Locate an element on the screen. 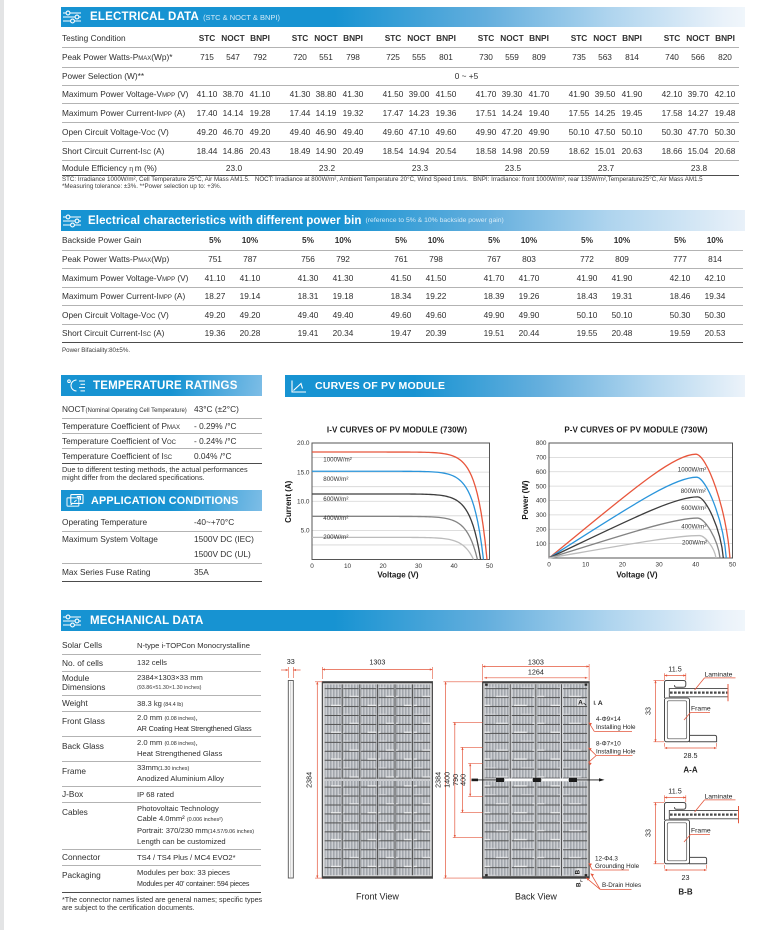 This screenshot has height=930, width=779. svg-text: B-Drain Holes is located at coordinates (621, 885).